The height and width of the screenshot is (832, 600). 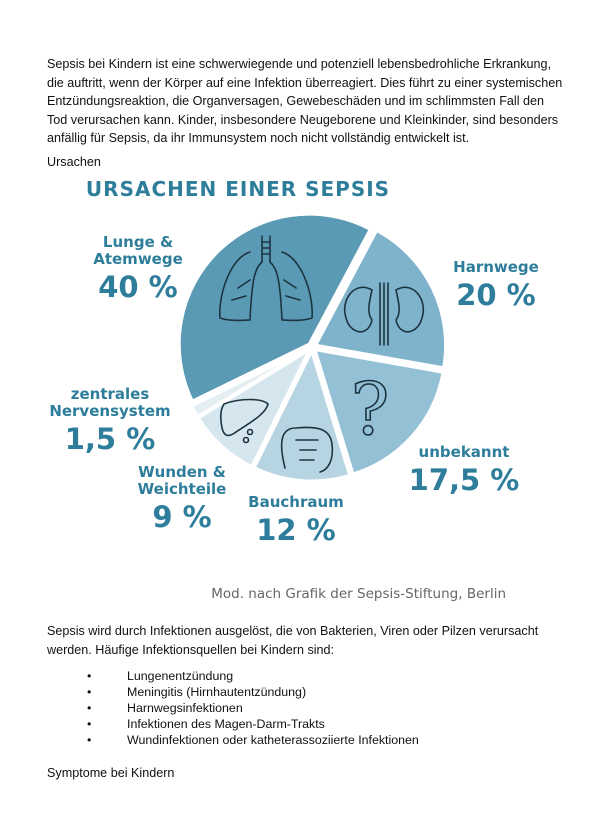 I want to click on intestine-icon, so click(x=307, y=449).